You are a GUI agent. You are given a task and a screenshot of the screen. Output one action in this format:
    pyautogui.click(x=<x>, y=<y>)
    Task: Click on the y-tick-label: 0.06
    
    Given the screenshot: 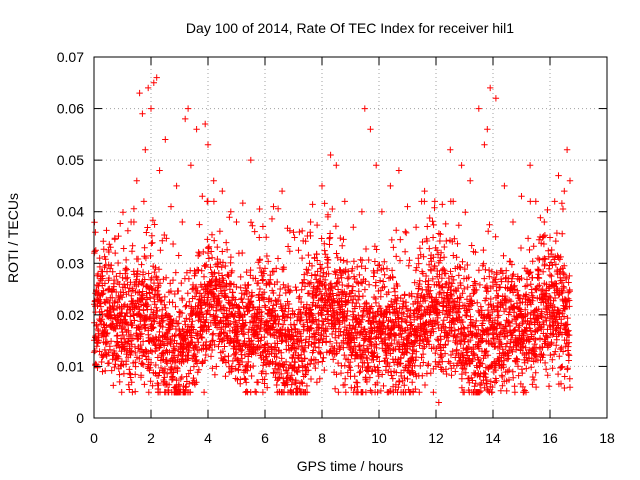 What is the action you would take?
    pyautogui.click(x=70, y=109)
    